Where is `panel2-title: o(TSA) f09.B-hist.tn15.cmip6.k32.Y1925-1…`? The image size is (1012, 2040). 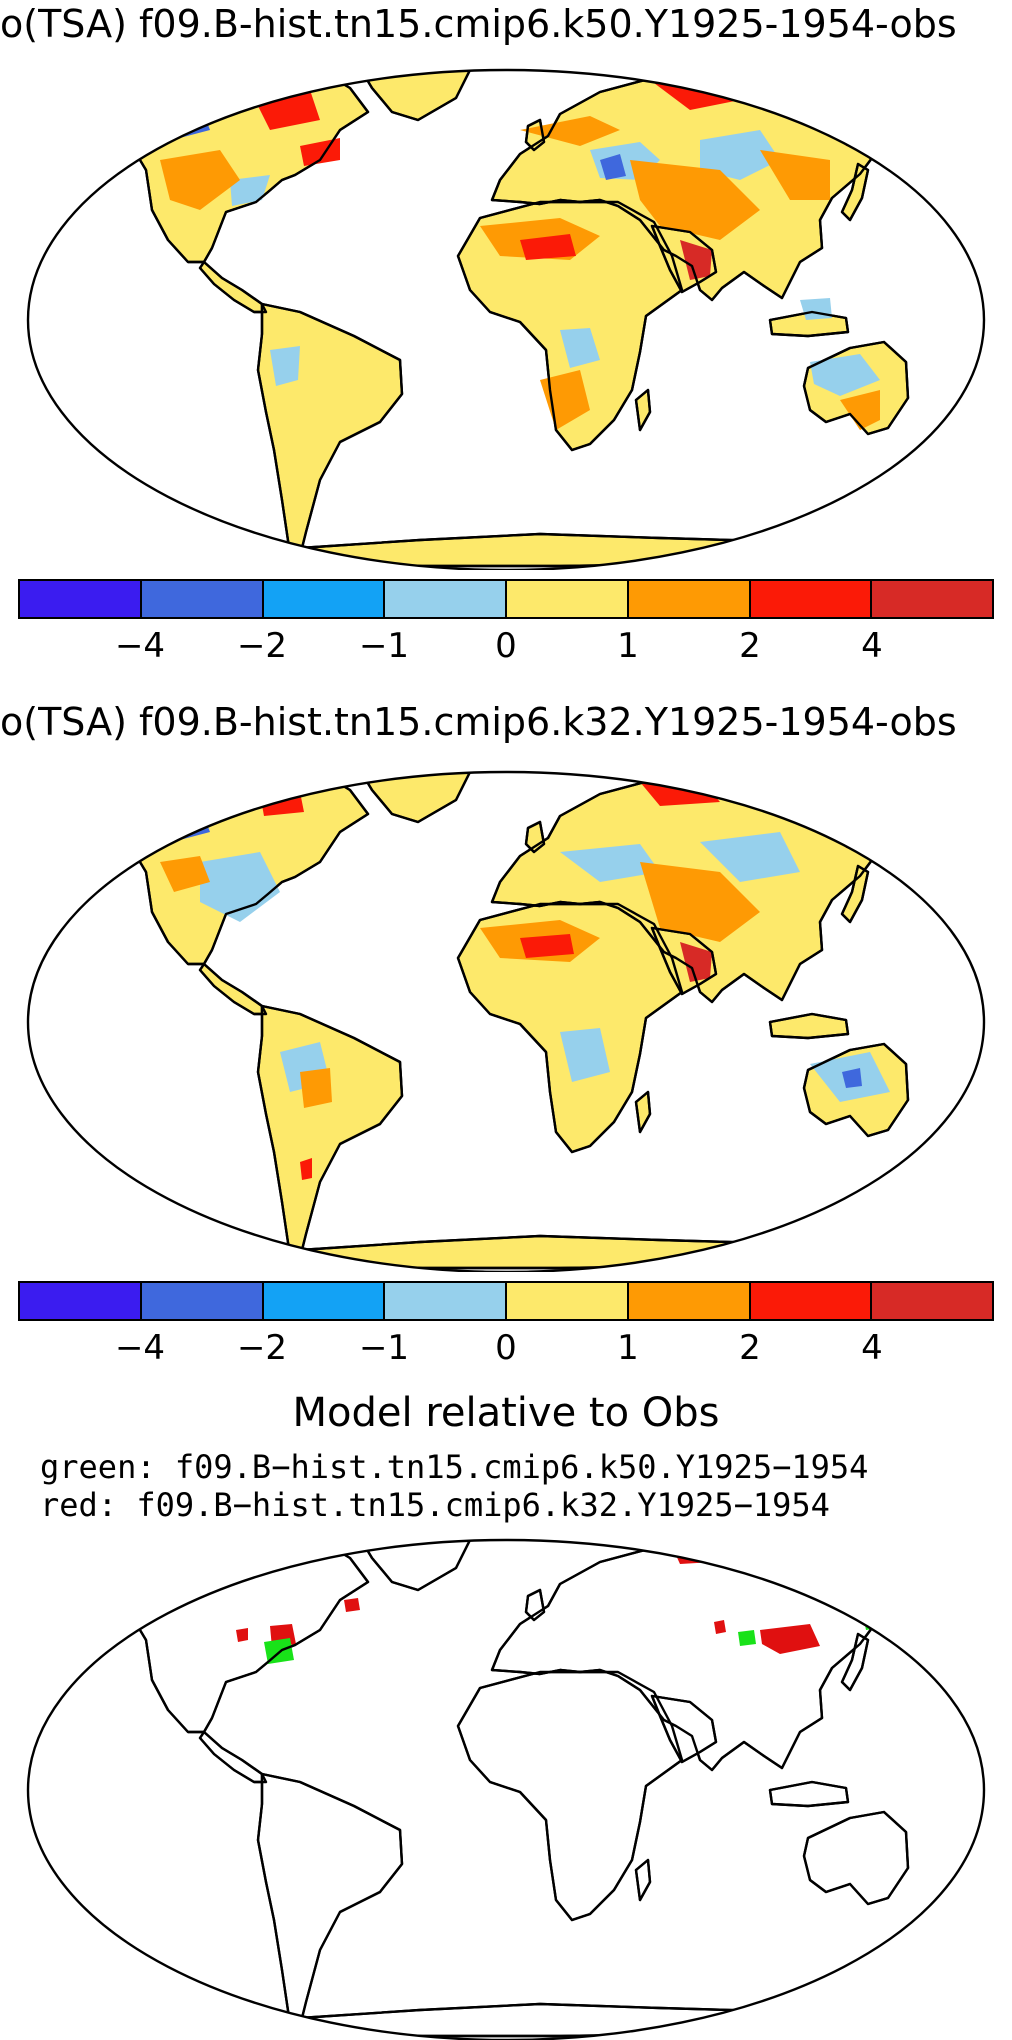
panel2-title: o(TSA) f09.B-hist.tn15.cmip6.k32.Y1925-1… is located at coordinates (478, 722).